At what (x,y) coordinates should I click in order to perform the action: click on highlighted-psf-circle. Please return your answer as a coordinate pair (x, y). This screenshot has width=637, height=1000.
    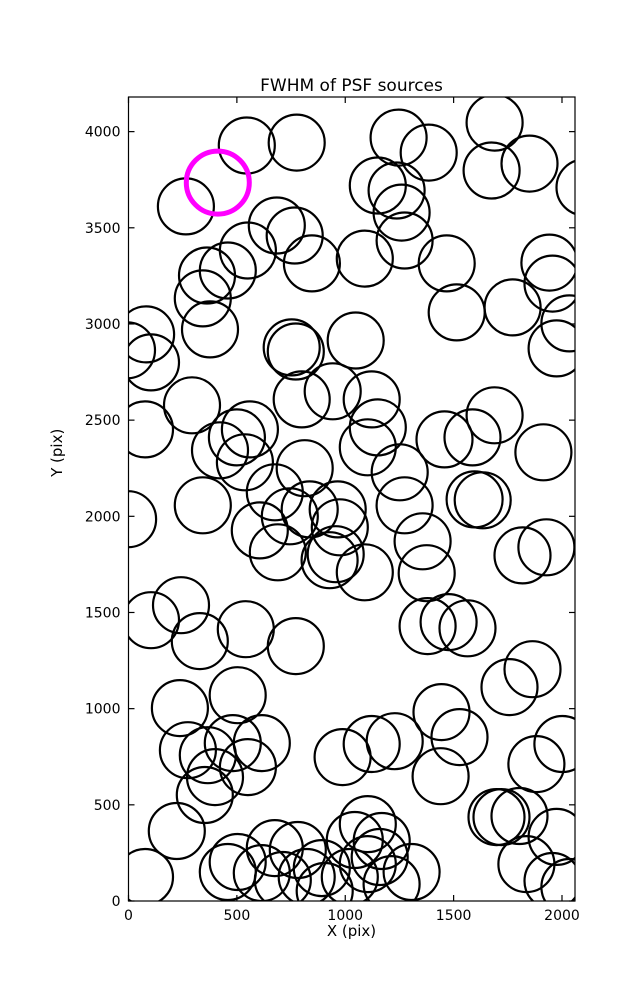
    Looking at the image, I should click on (217, 182).